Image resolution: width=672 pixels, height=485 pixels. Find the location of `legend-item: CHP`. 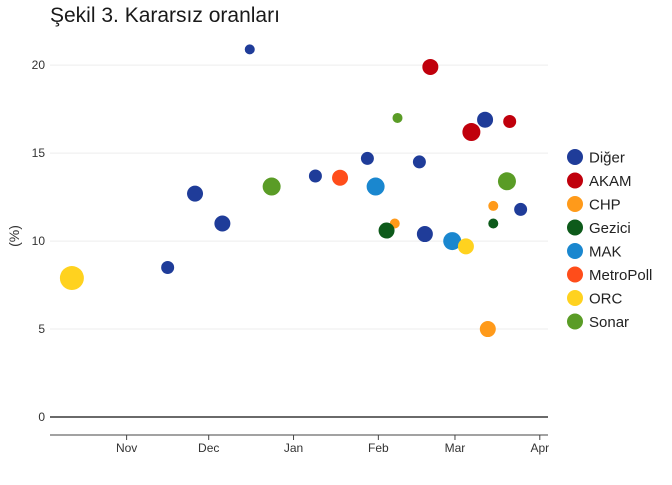

legend-item: CHP is located at coordinates (594, 205).